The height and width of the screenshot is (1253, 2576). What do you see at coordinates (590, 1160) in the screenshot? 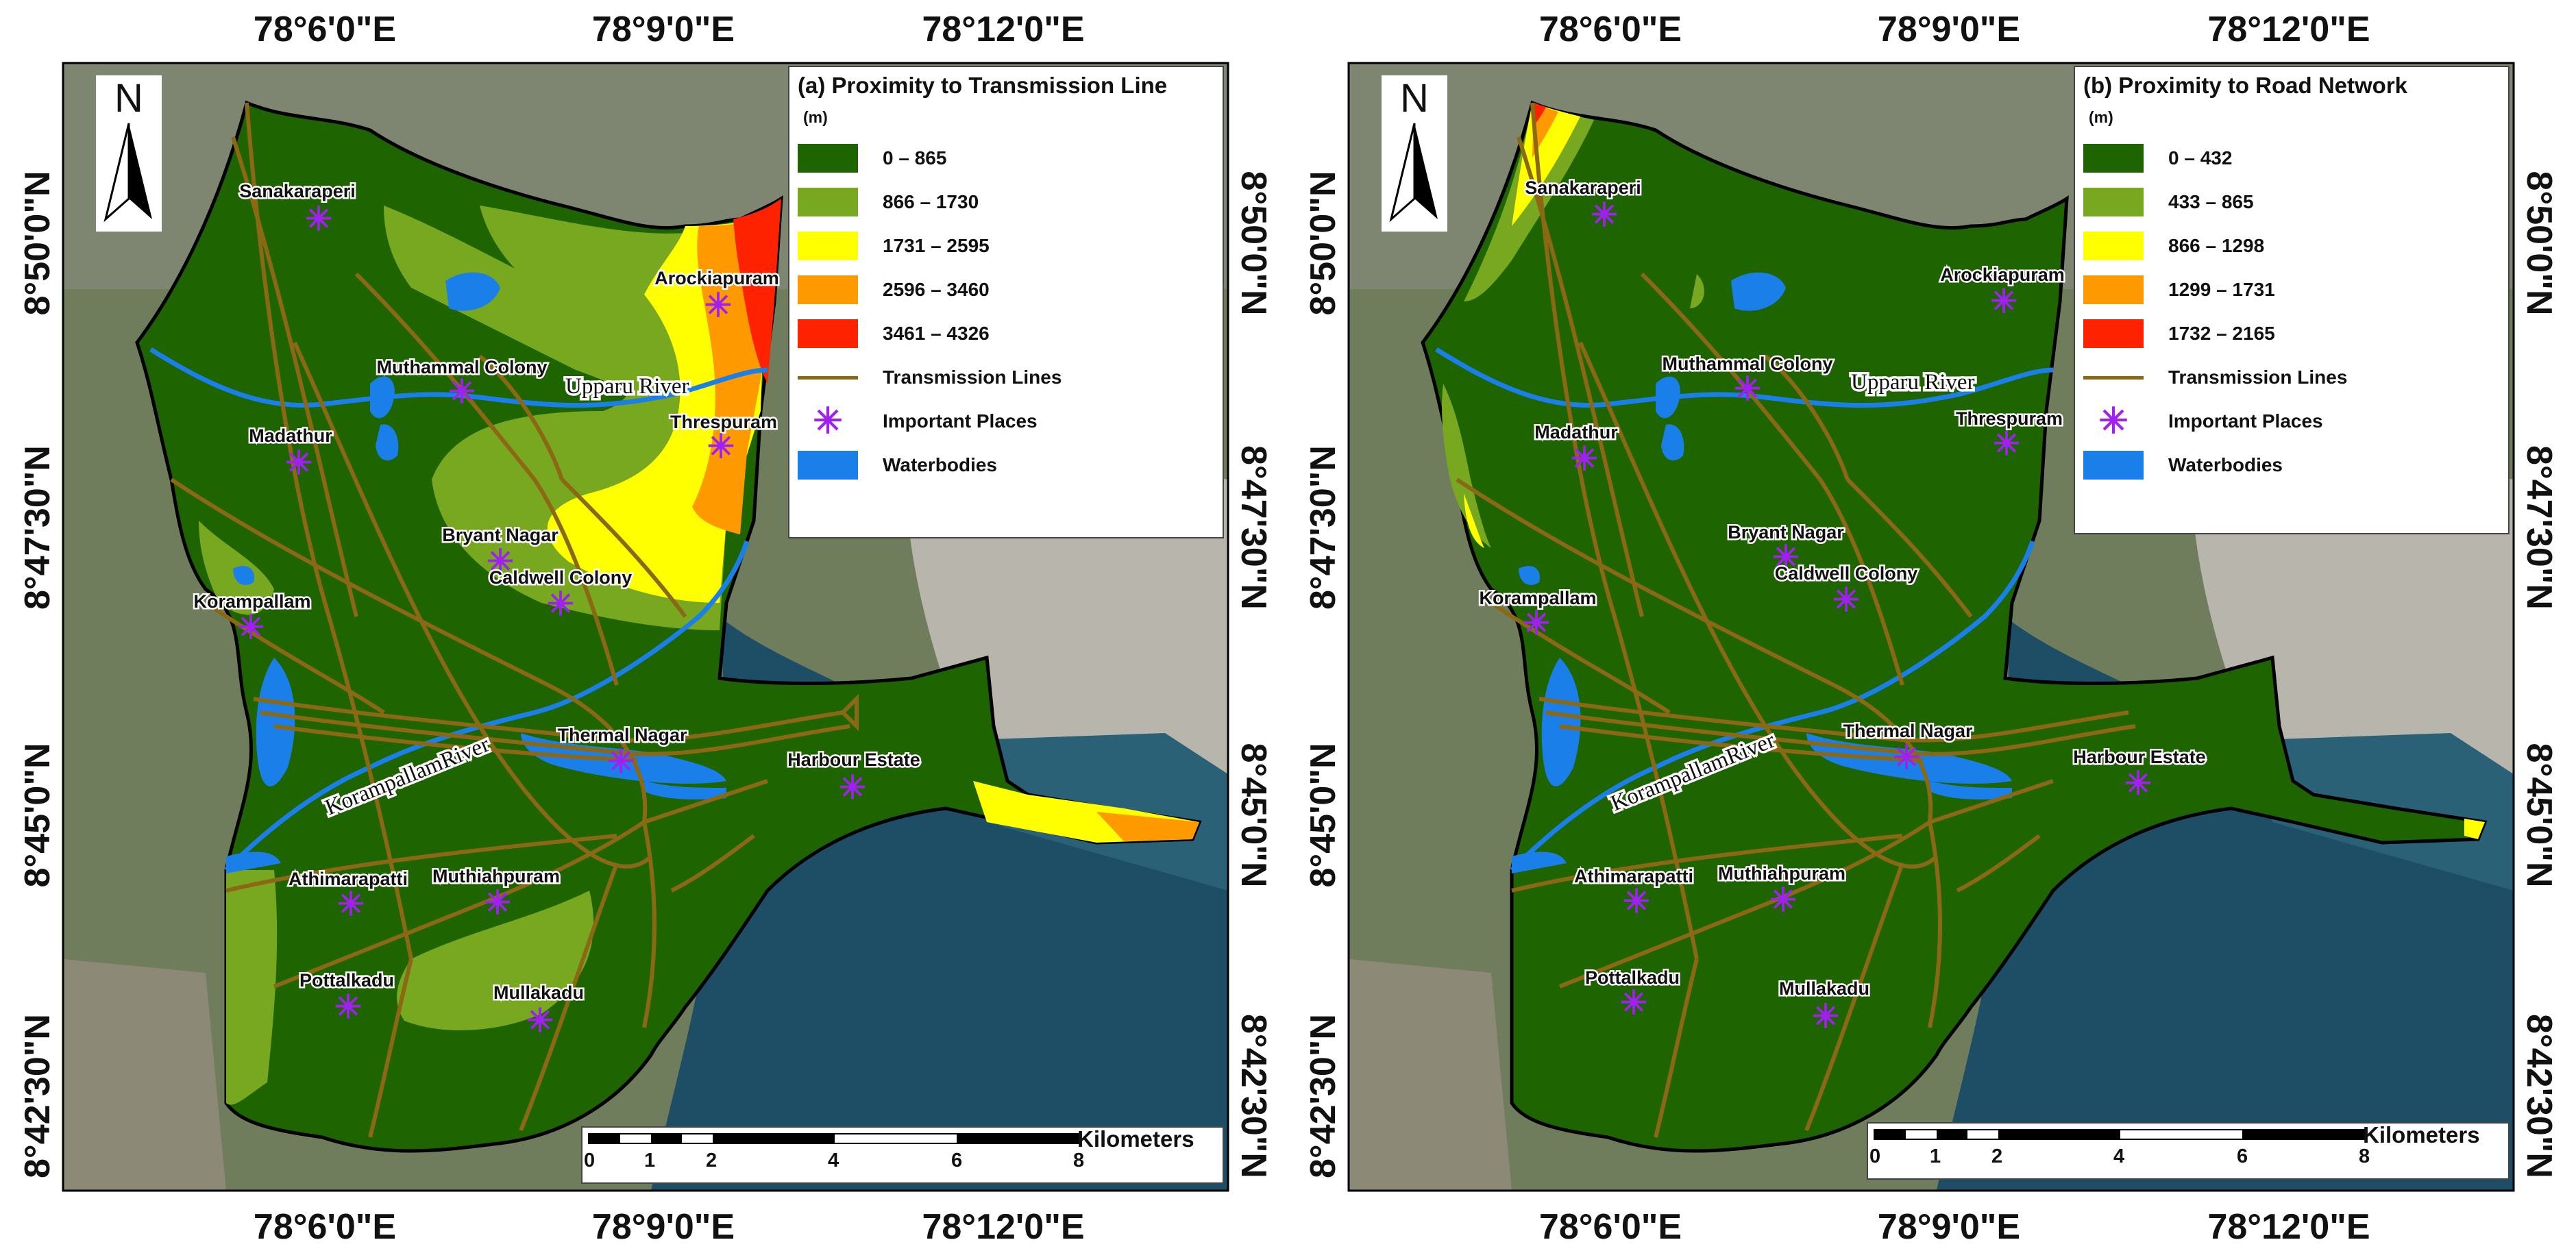
I see `scale-tick: 0` at bounding box center [590, 1160].